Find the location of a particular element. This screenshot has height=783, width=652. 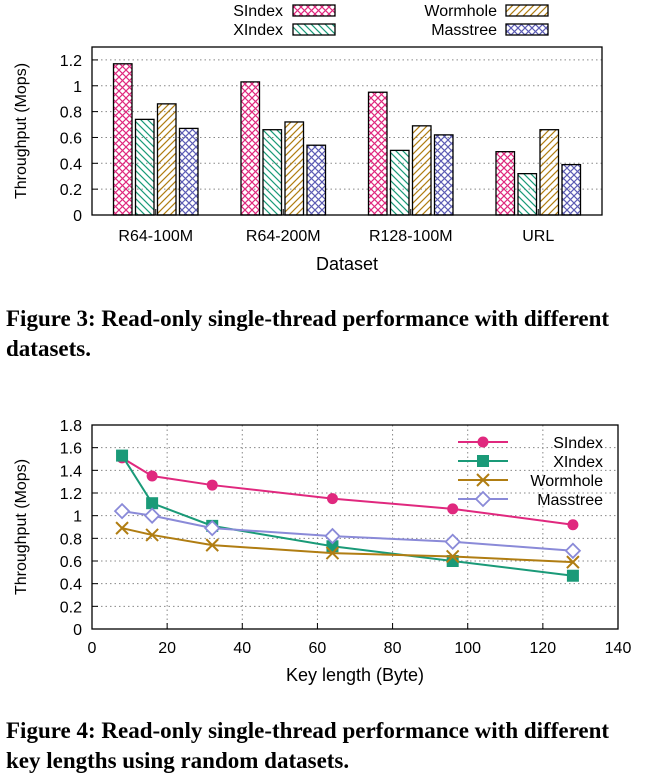

bar-xindex-r64-100m is located at coordinates (144, 167).